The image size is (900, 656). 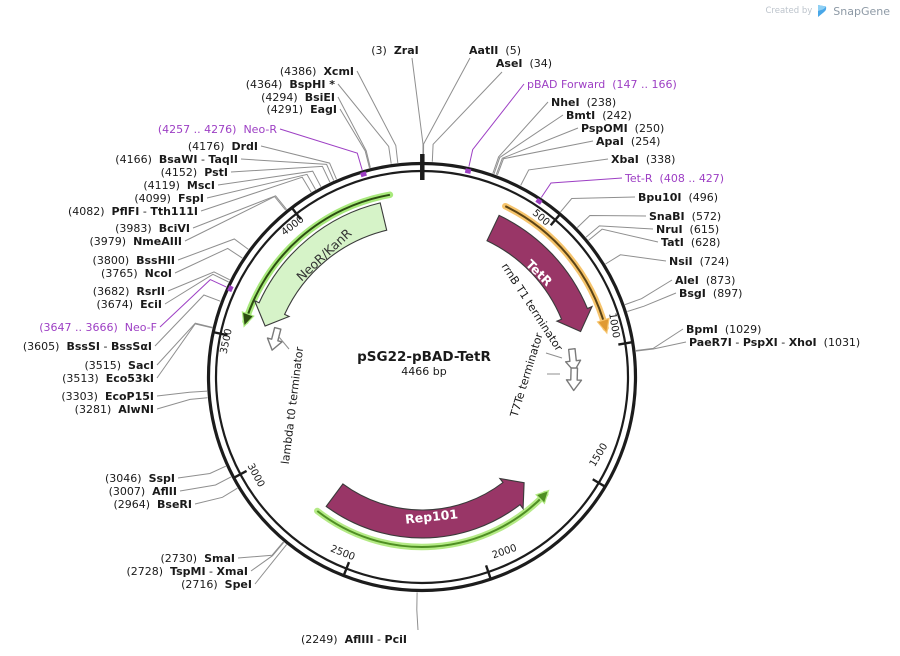 What do you see at coordinates (678, 197) in the screenshot?
I see `enzyme-label-bpu10i: Bpu10I (496)` at bounding box center [678, 197].